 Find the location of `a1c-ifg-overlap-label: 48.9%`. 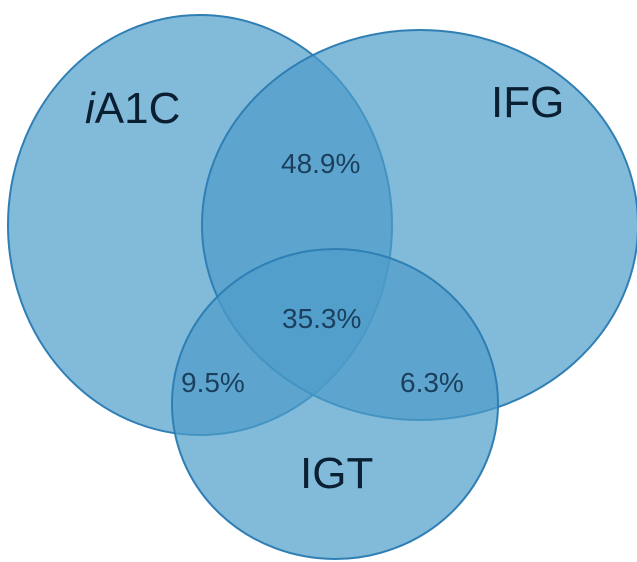

a1c-ifg-overlap-label: 48.9% is located at coordinates (320, 163).